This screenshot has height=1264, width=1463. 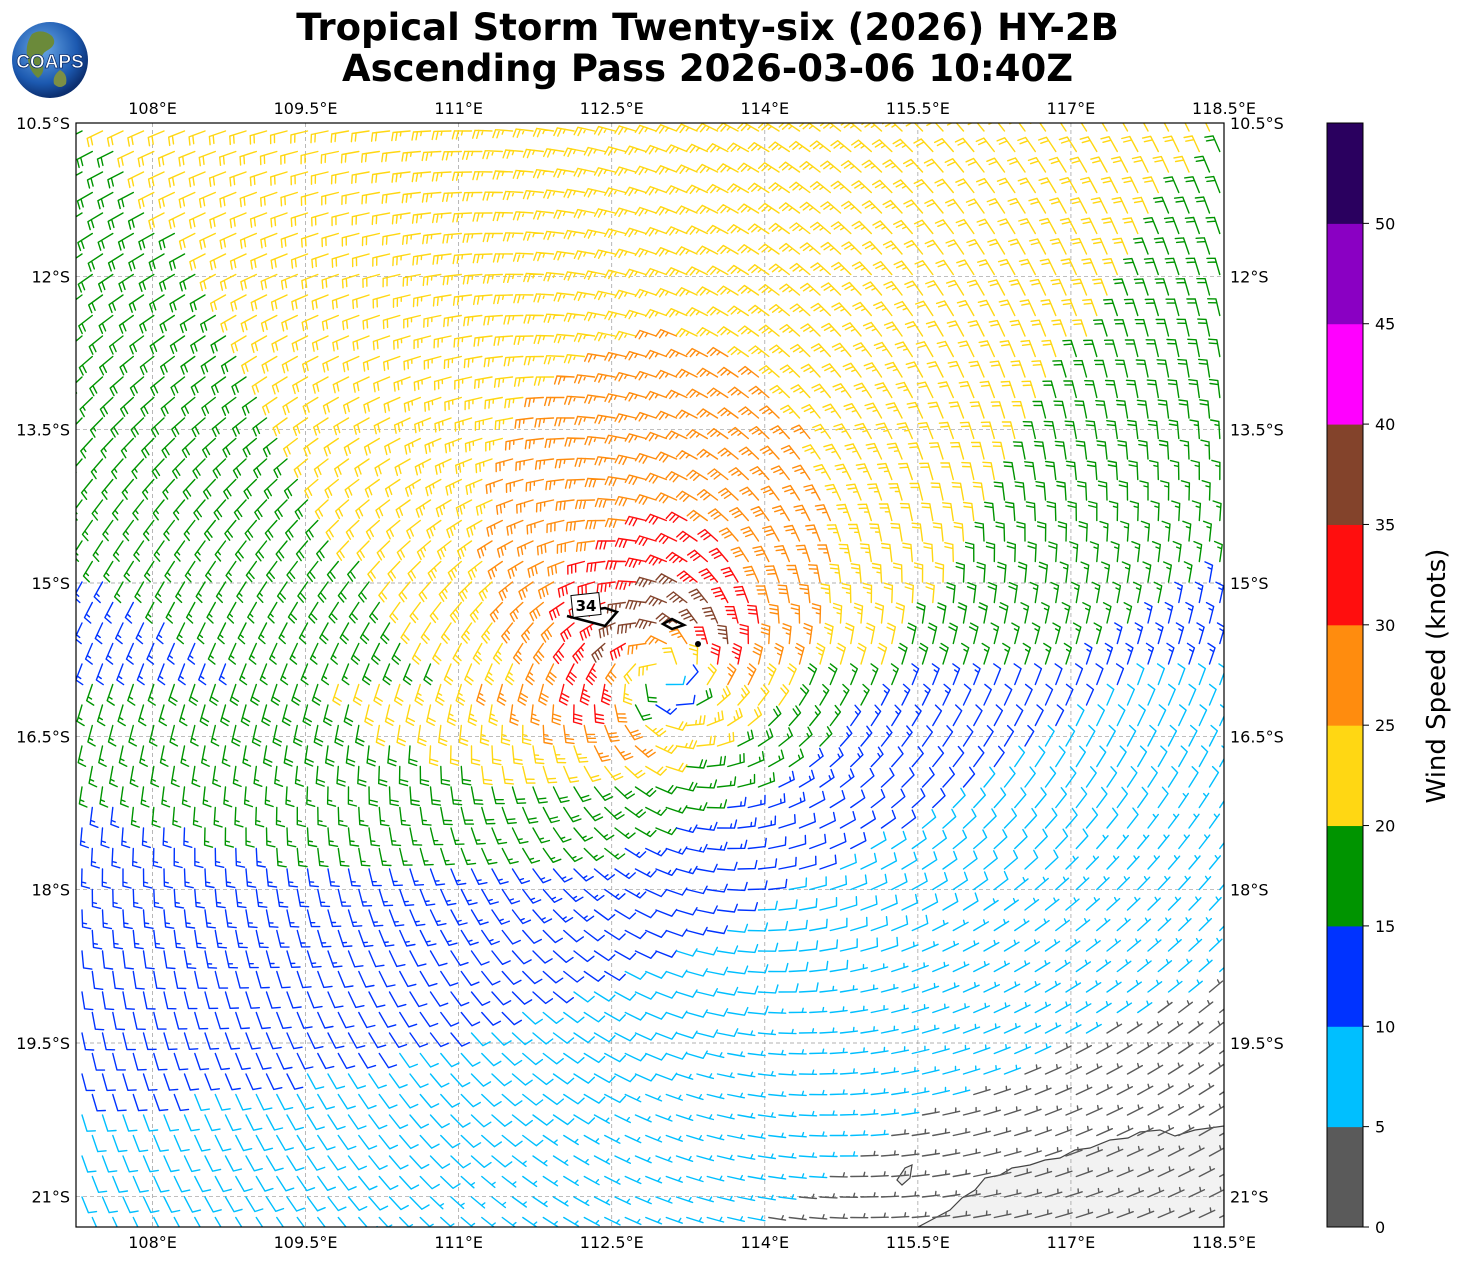 What do you see at coordinates (1345, 976) in the screenshot?
I see `colorbar-bin` at bounding box center [1345, 976].